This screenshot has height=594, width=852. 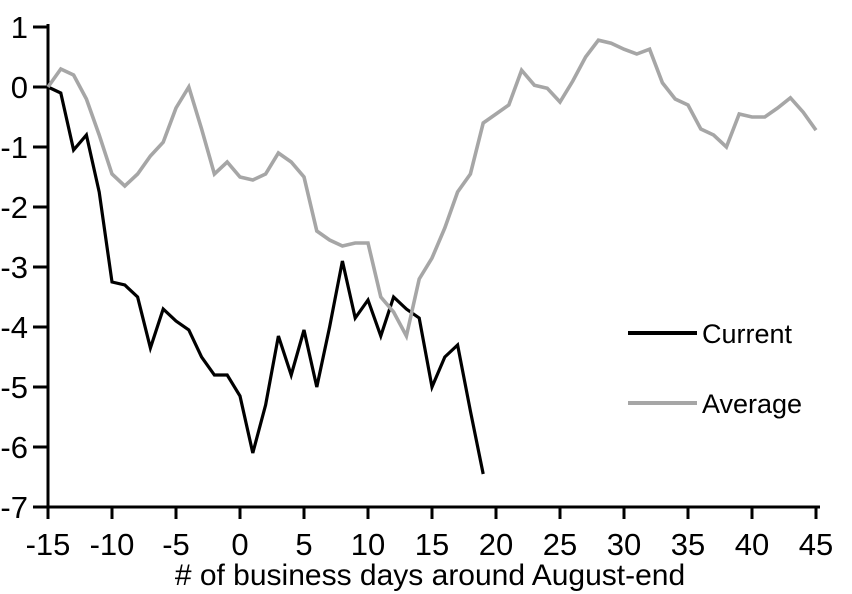 What do you see at coordinates (19, 87) in the screenshot?
I see `y-tick-label: 0` at bounding box center [19, 87].